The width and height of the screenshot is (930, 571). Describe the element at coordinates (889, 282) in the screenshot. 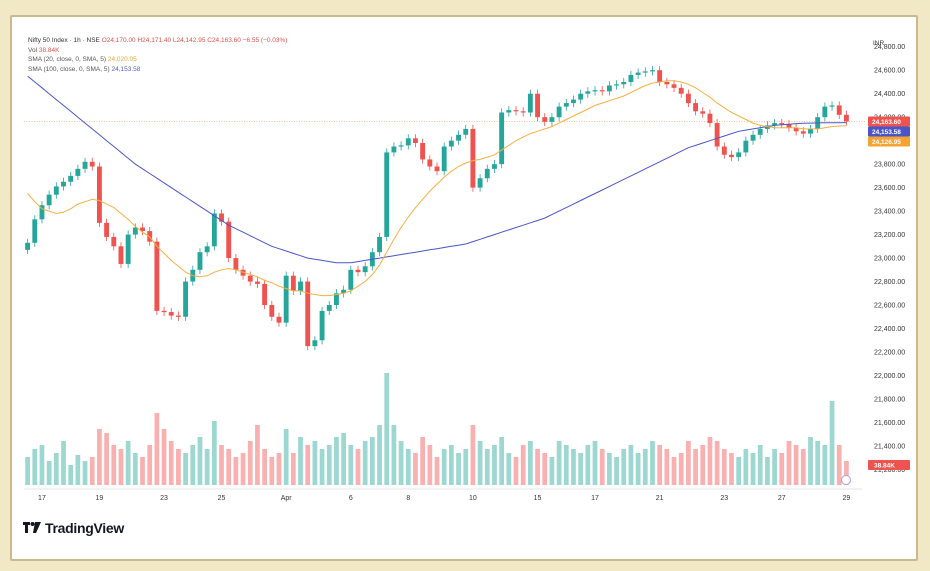

I see `y-tick-label: 22,800.00` at that location.